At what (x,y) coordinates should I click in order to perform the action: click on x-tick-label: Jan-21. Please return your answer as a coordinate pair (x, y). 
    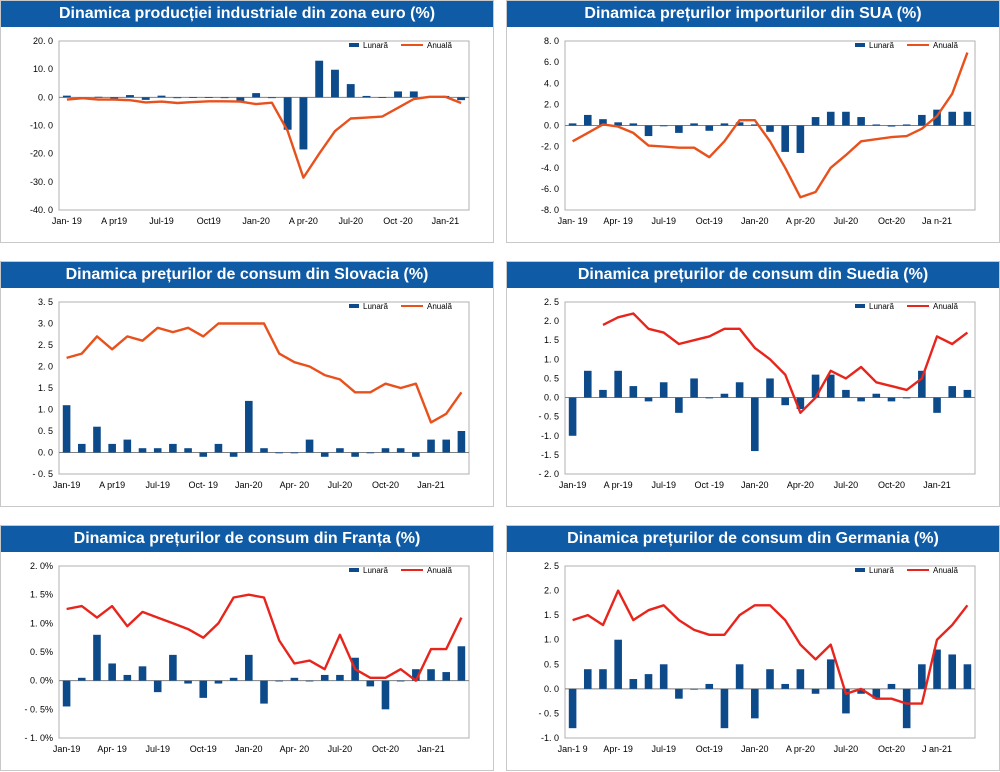
    Looking at the image, I should click on (431, 749).